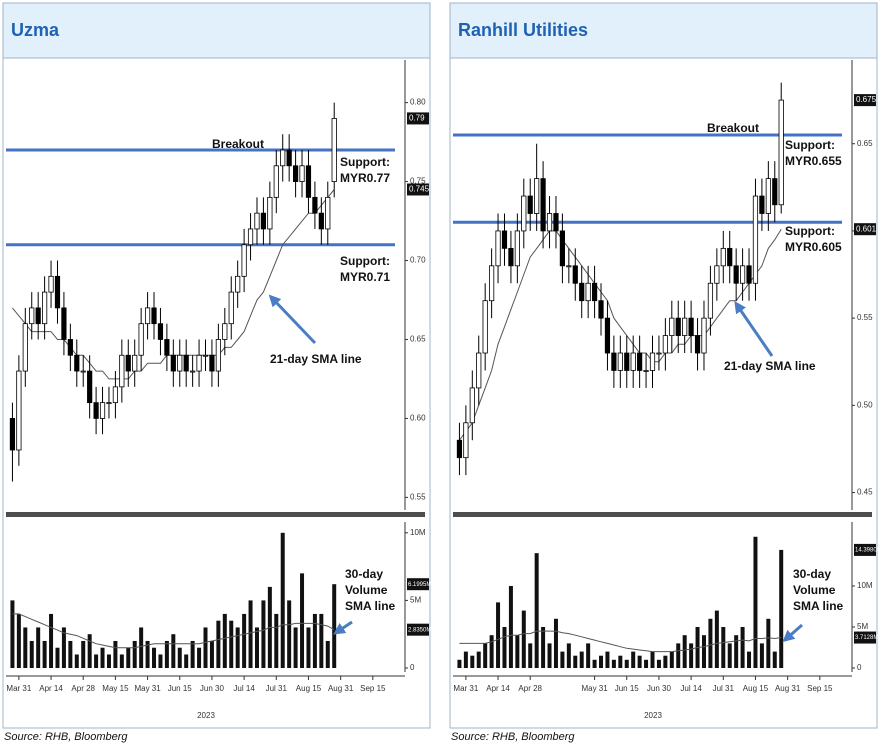  What do you see at coordinates (865, 492) in the screenshot?
I see `y-tick-label: 0.45` at bounding box center [865, 492].